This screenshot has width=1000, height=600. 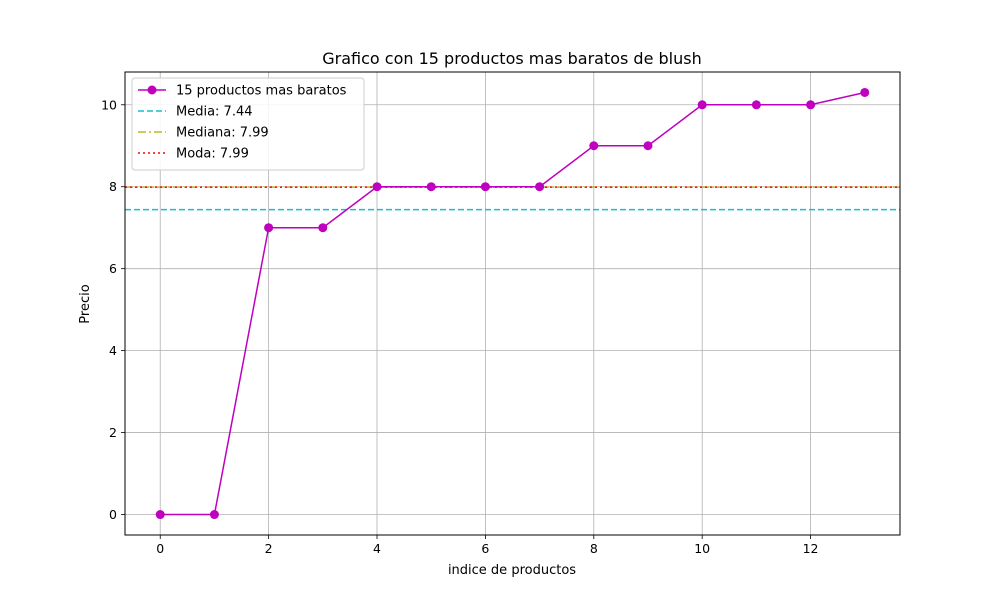 What do you see at coordinates (85, 303) in the screenshot?
I see `y-axis-label: Precio` at bounding box center [85, 303].